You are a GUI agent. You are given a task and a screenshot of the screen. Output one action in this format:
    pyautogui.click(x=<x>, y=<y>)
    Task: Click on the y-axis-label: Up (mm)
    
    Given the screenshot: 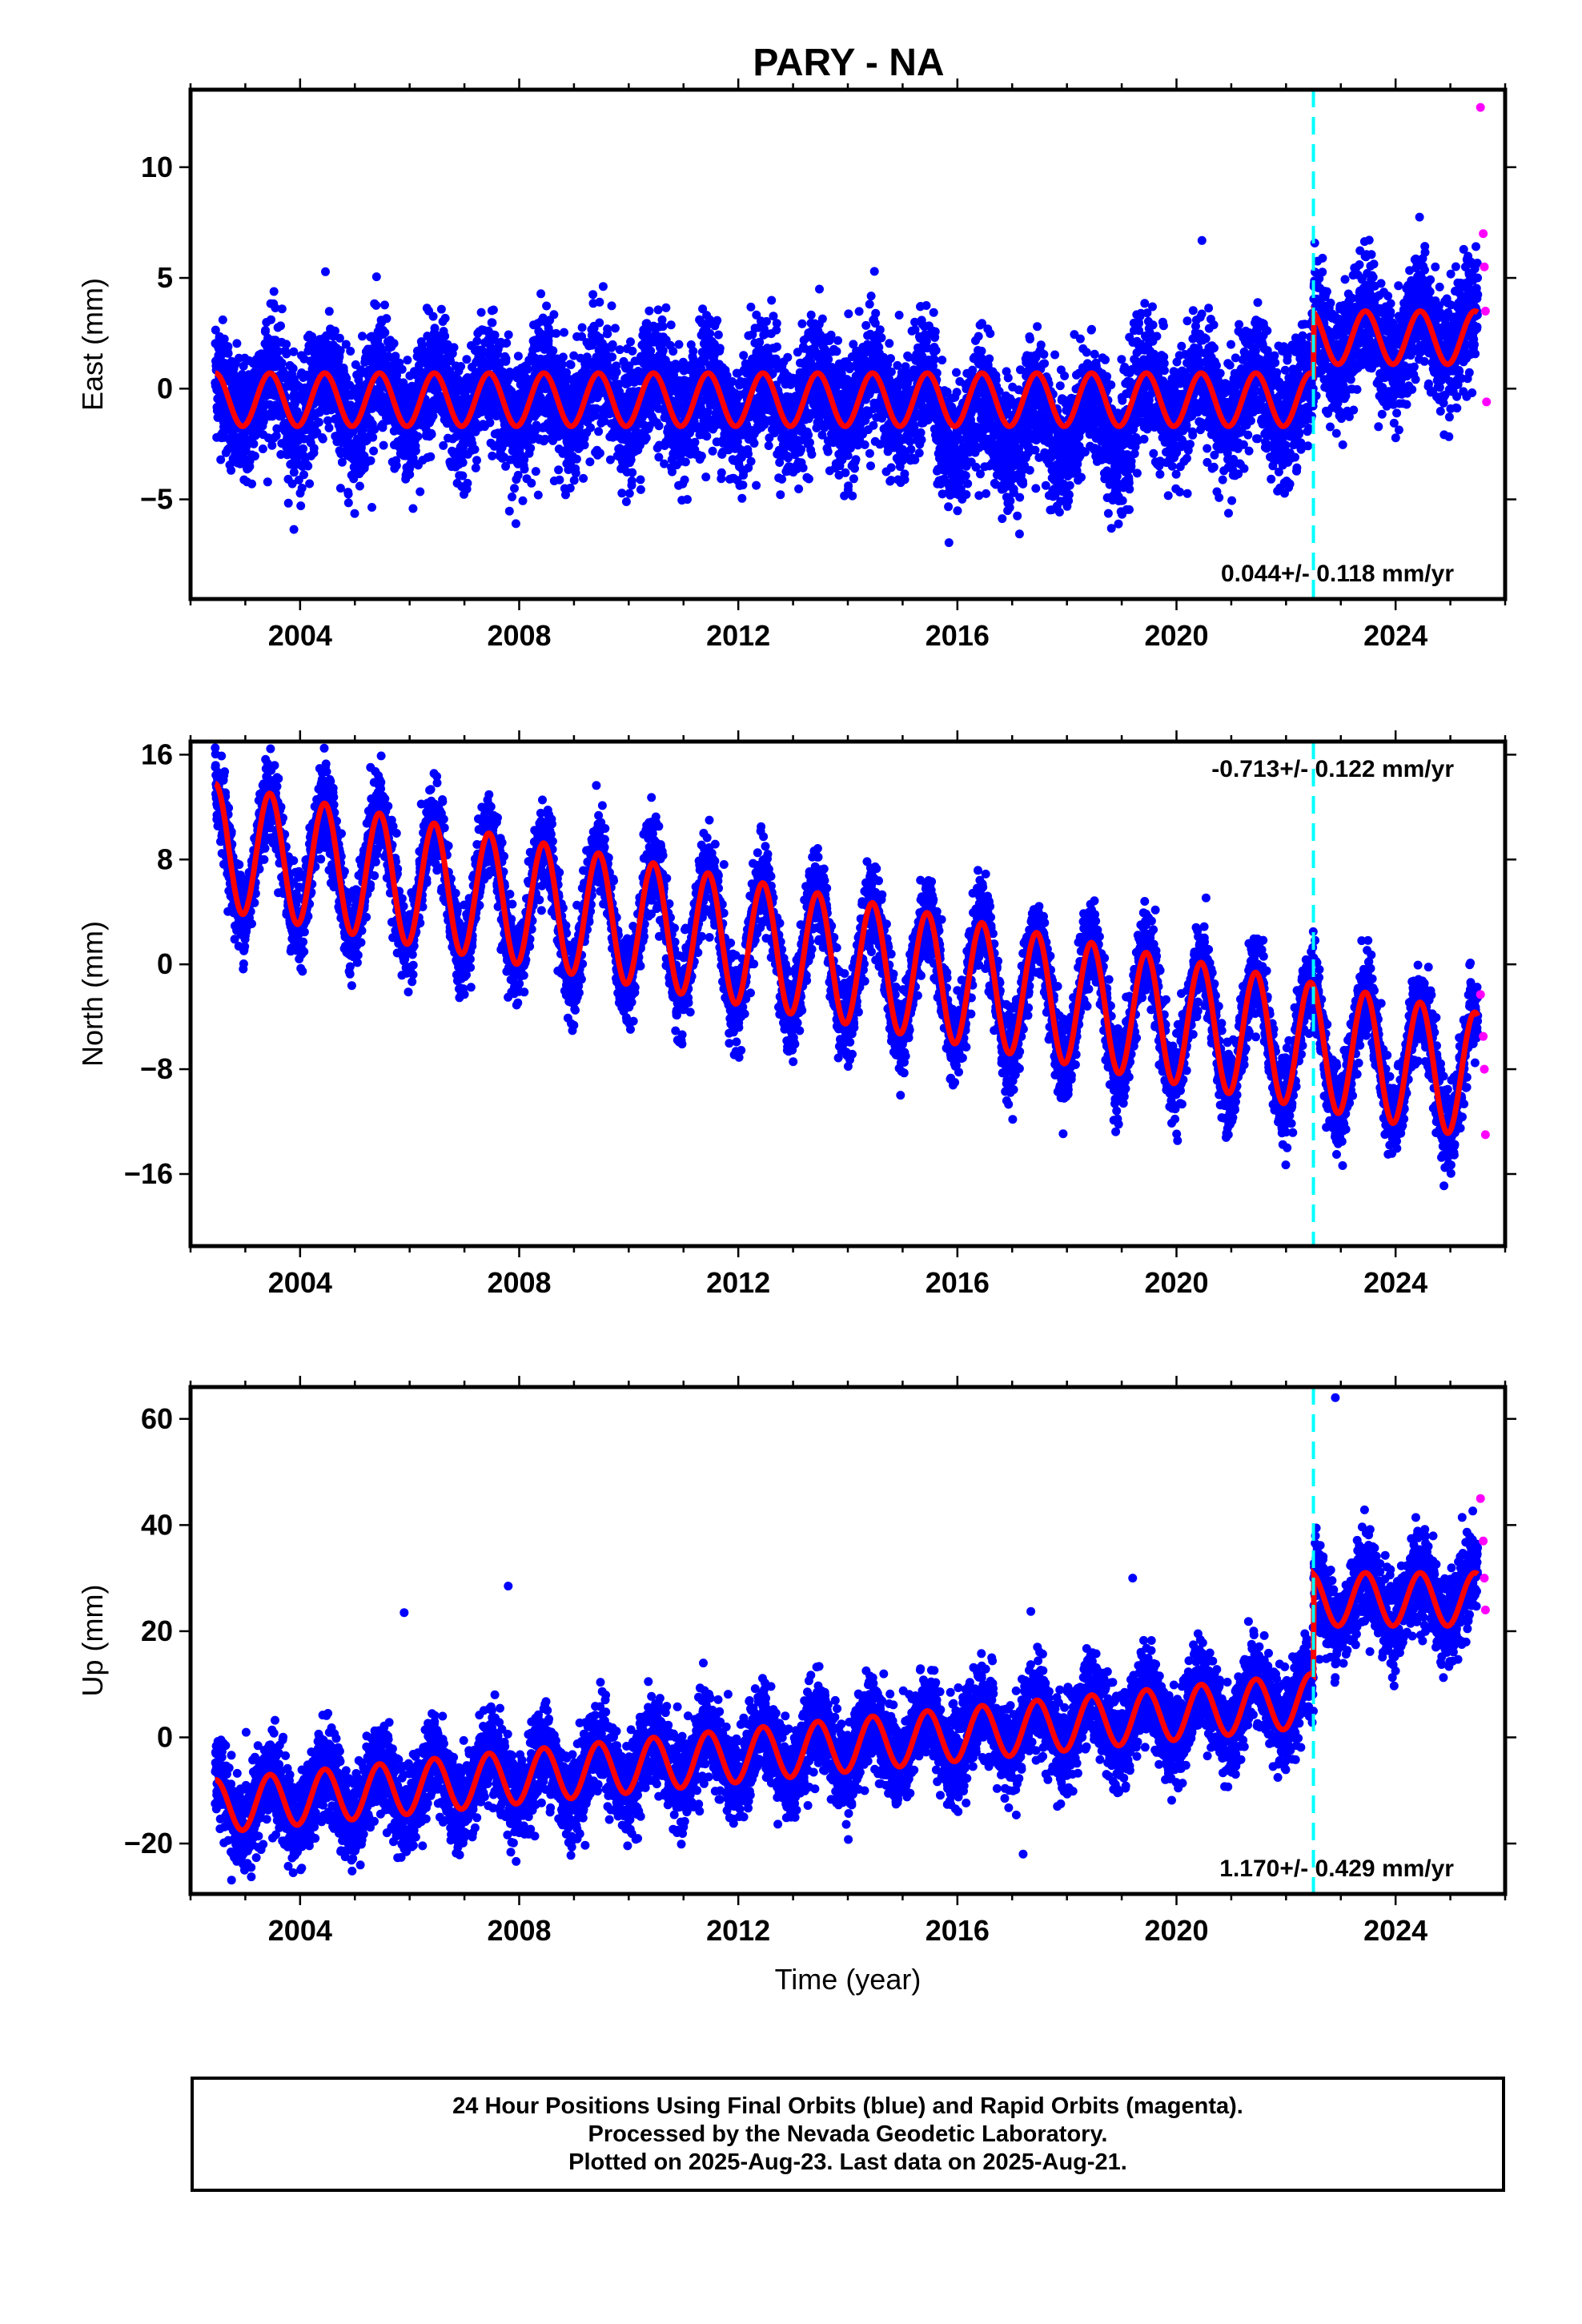 What is the action you would take?
    pyautogui.click(x=92, y=1641)
    